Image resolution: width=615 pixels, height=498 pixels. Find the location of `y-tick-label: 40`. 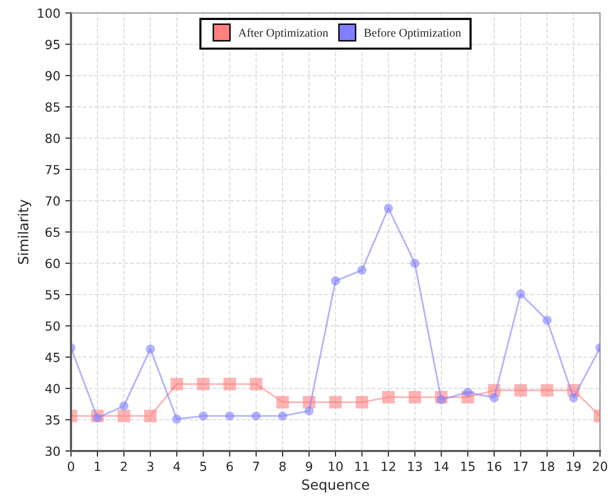

y-tick-label: 40 is located at coordinates (52, 389).